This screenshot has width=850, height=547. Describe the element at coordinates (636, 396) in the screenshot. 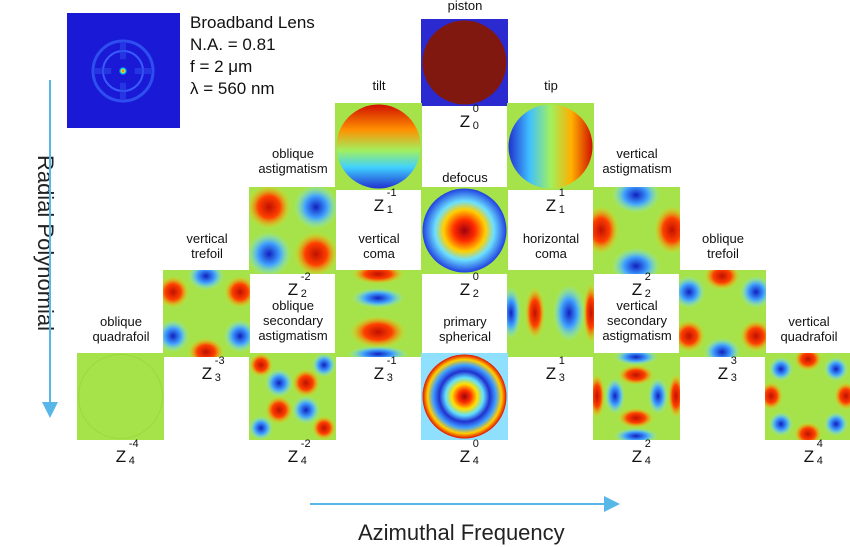

I see `zernike-tile-z42` at that location.